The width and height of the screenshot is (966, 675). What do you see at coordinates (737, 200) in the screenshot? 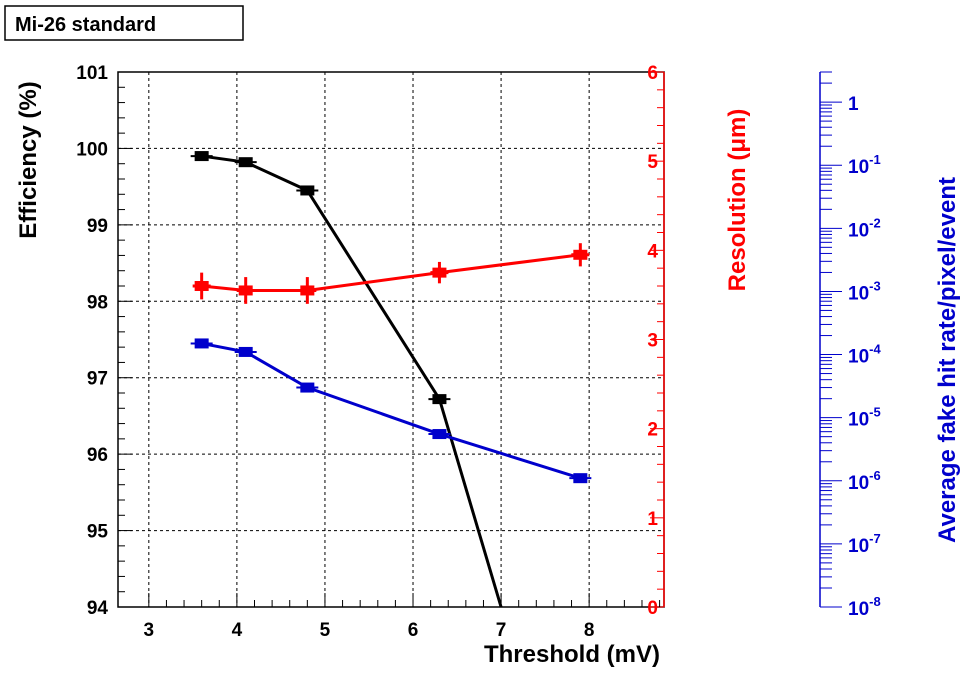
I see `y-axis-title-resolution: Resolution (μm)` at bounding box center [737, 200].